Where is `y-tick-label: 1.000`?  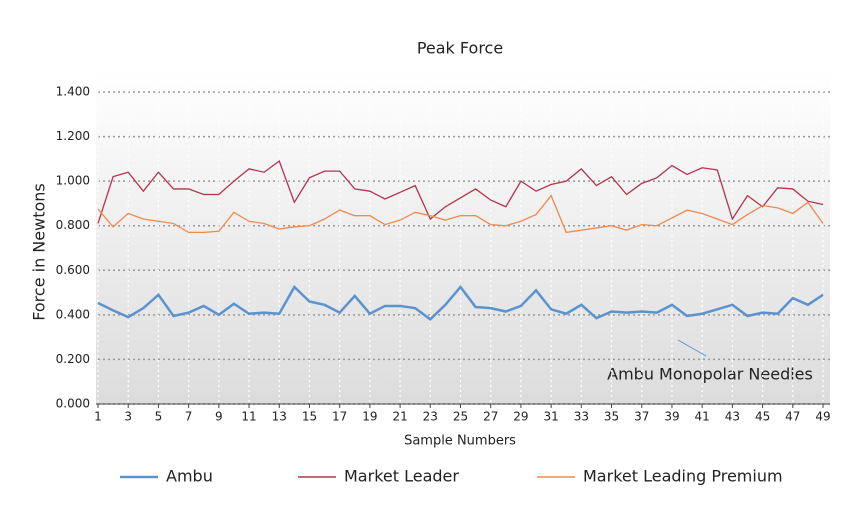
y-tick-label: 1.000 is located at coordinates (73, 181).